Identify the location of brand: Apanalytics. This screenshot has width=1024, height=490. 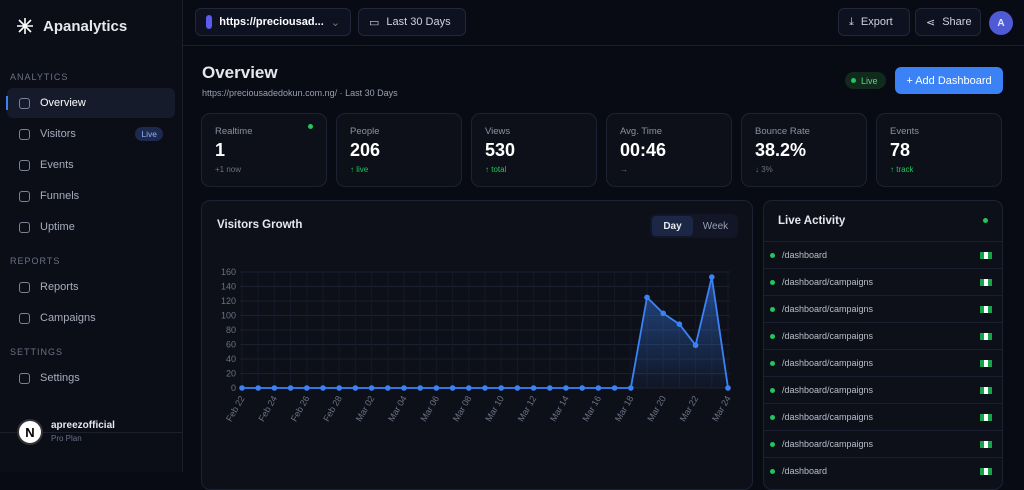
(71, 26).